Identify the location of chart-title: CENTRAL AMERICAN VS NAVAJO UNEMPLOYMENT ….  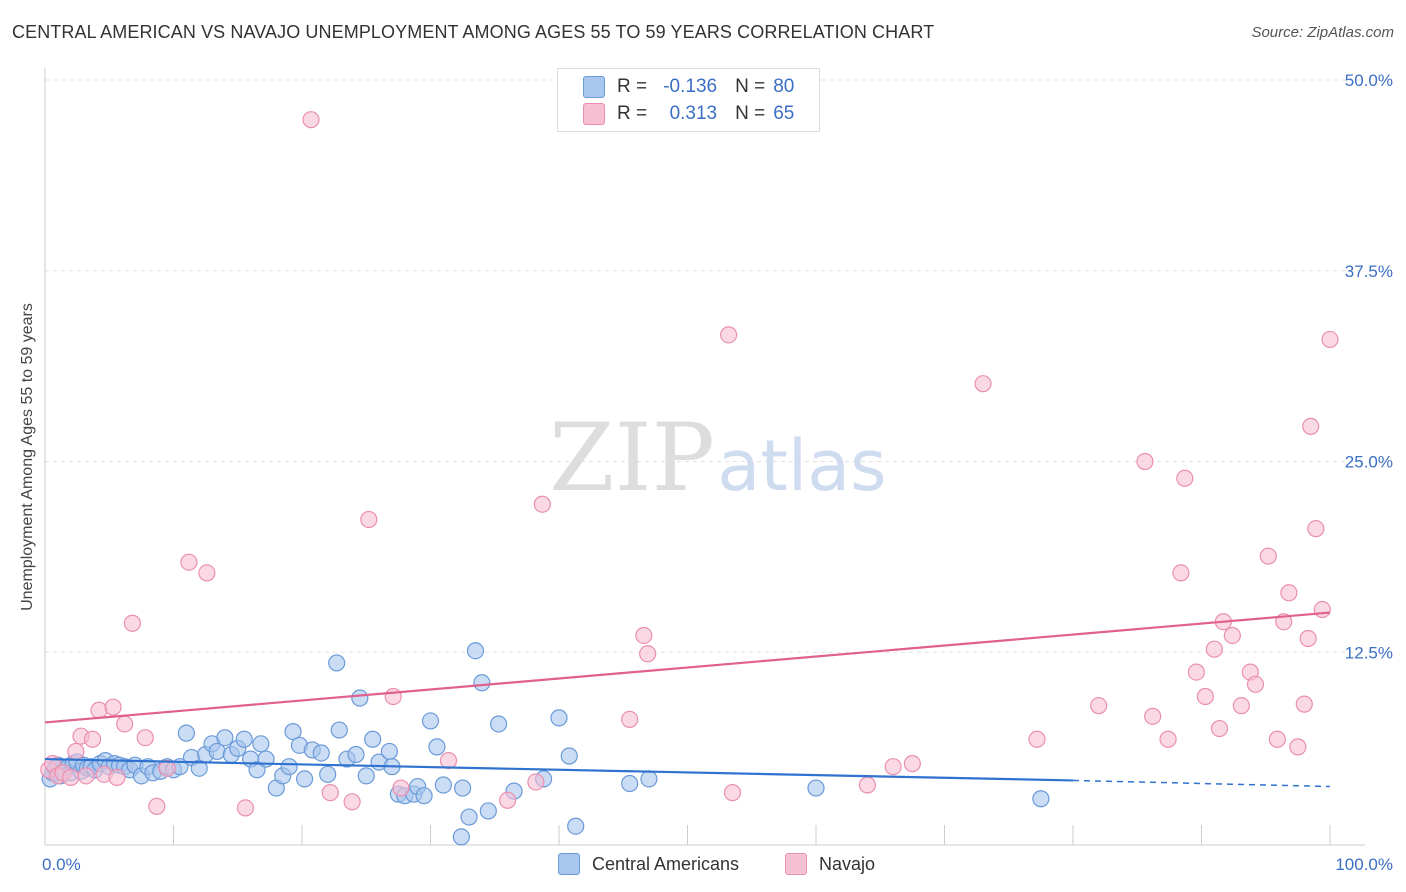
(473, 32).